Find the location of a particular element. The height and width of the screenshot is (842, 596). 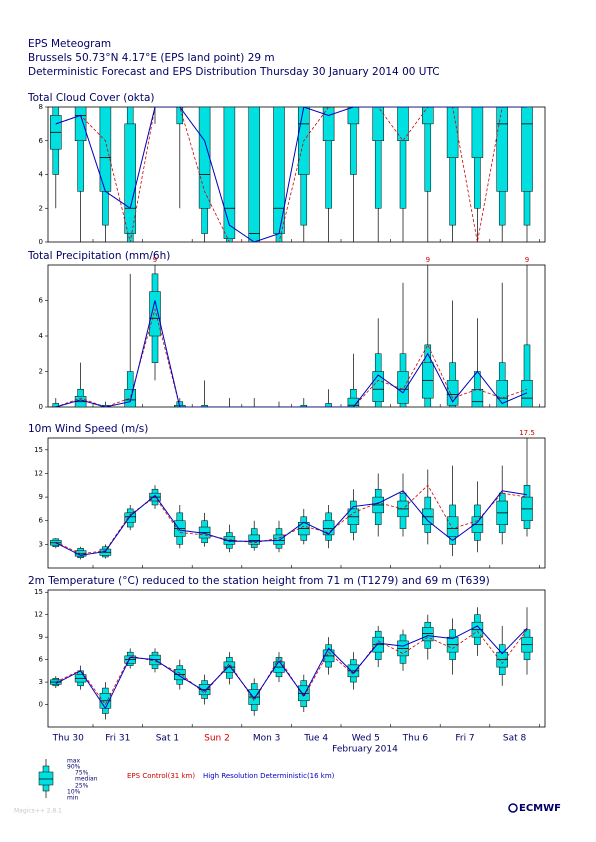

ecmwf-logo: ECMWF is located at coordinates (534, 808).